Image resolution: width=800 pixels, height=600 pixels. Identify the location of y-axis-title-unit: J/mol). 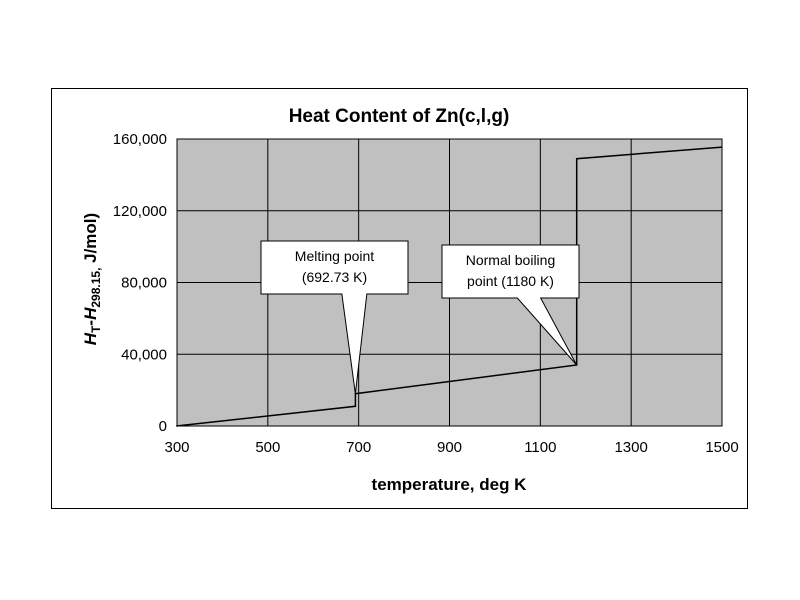
(90, 240).